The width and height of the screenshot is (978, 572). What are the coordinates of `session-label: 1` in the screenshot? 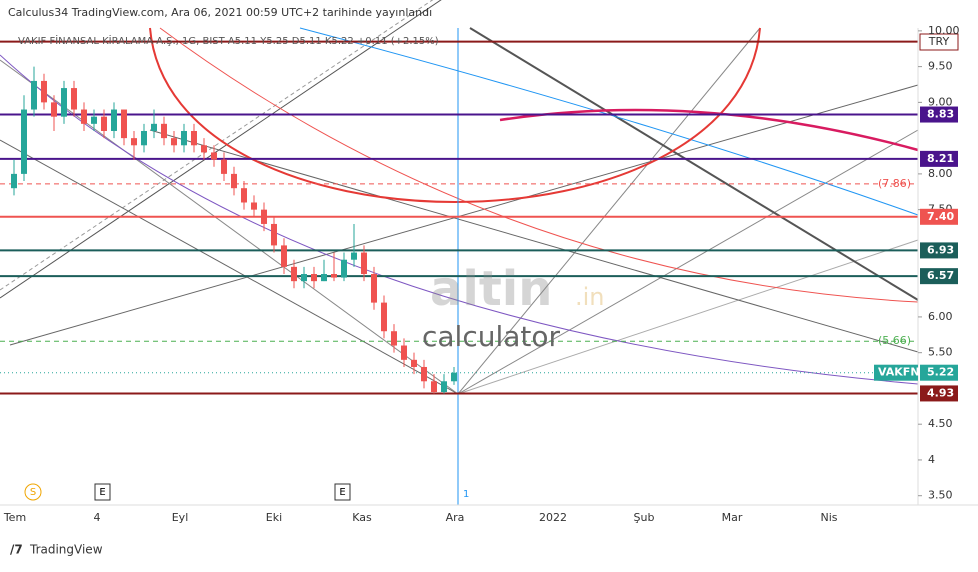 It's located at (466, 494).